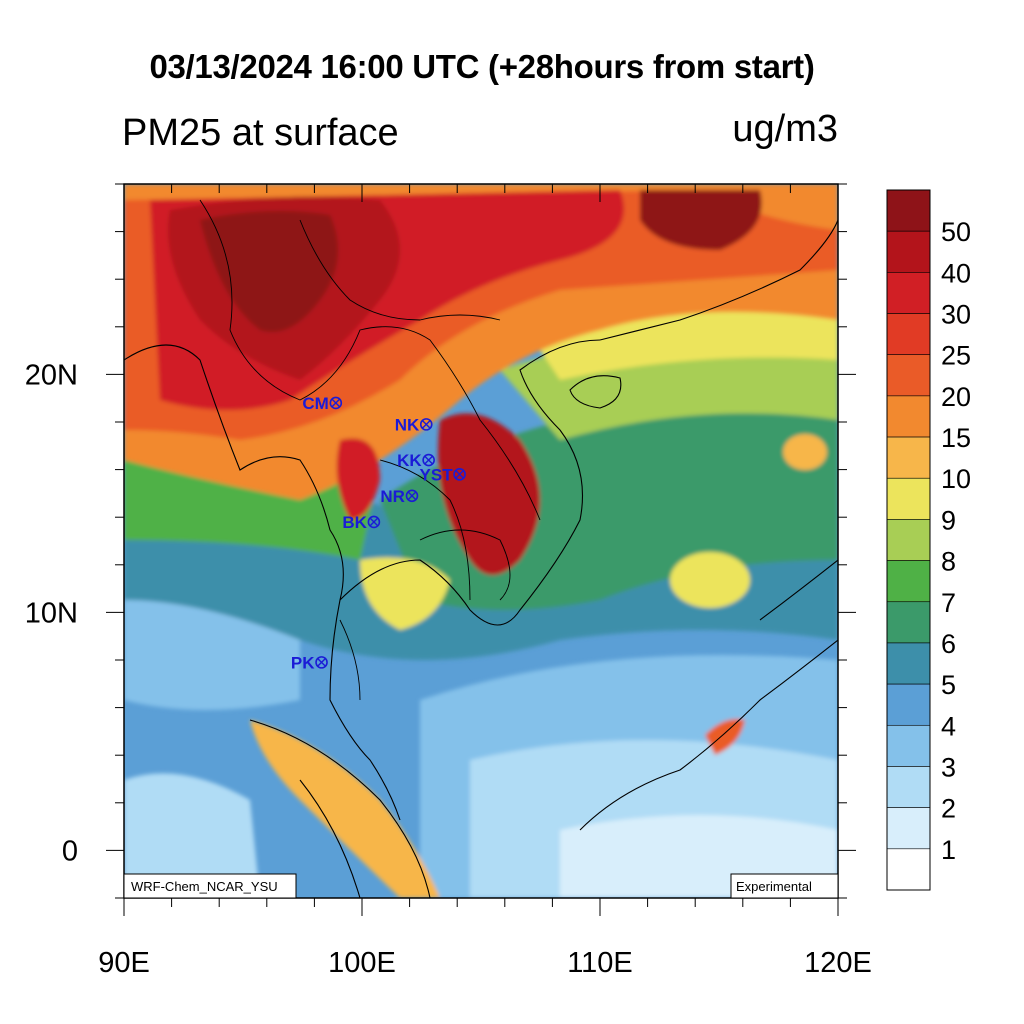  Describe the element at coordinates (948, 809) in the screenshot. I see `legend-label: 2` at that location.